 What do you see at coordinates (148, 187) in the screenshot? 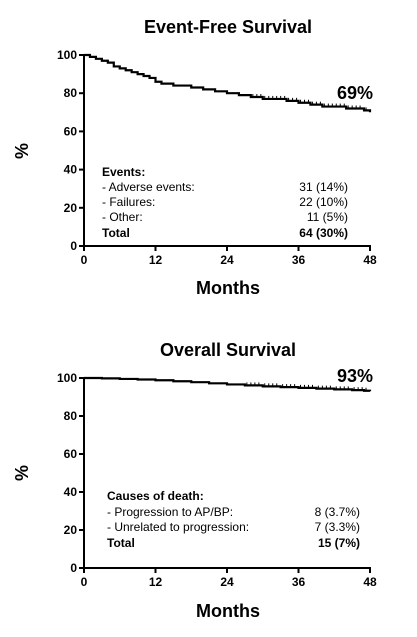
I see `box-row-label: - Adverse events:` at bounding box center [148, 187].